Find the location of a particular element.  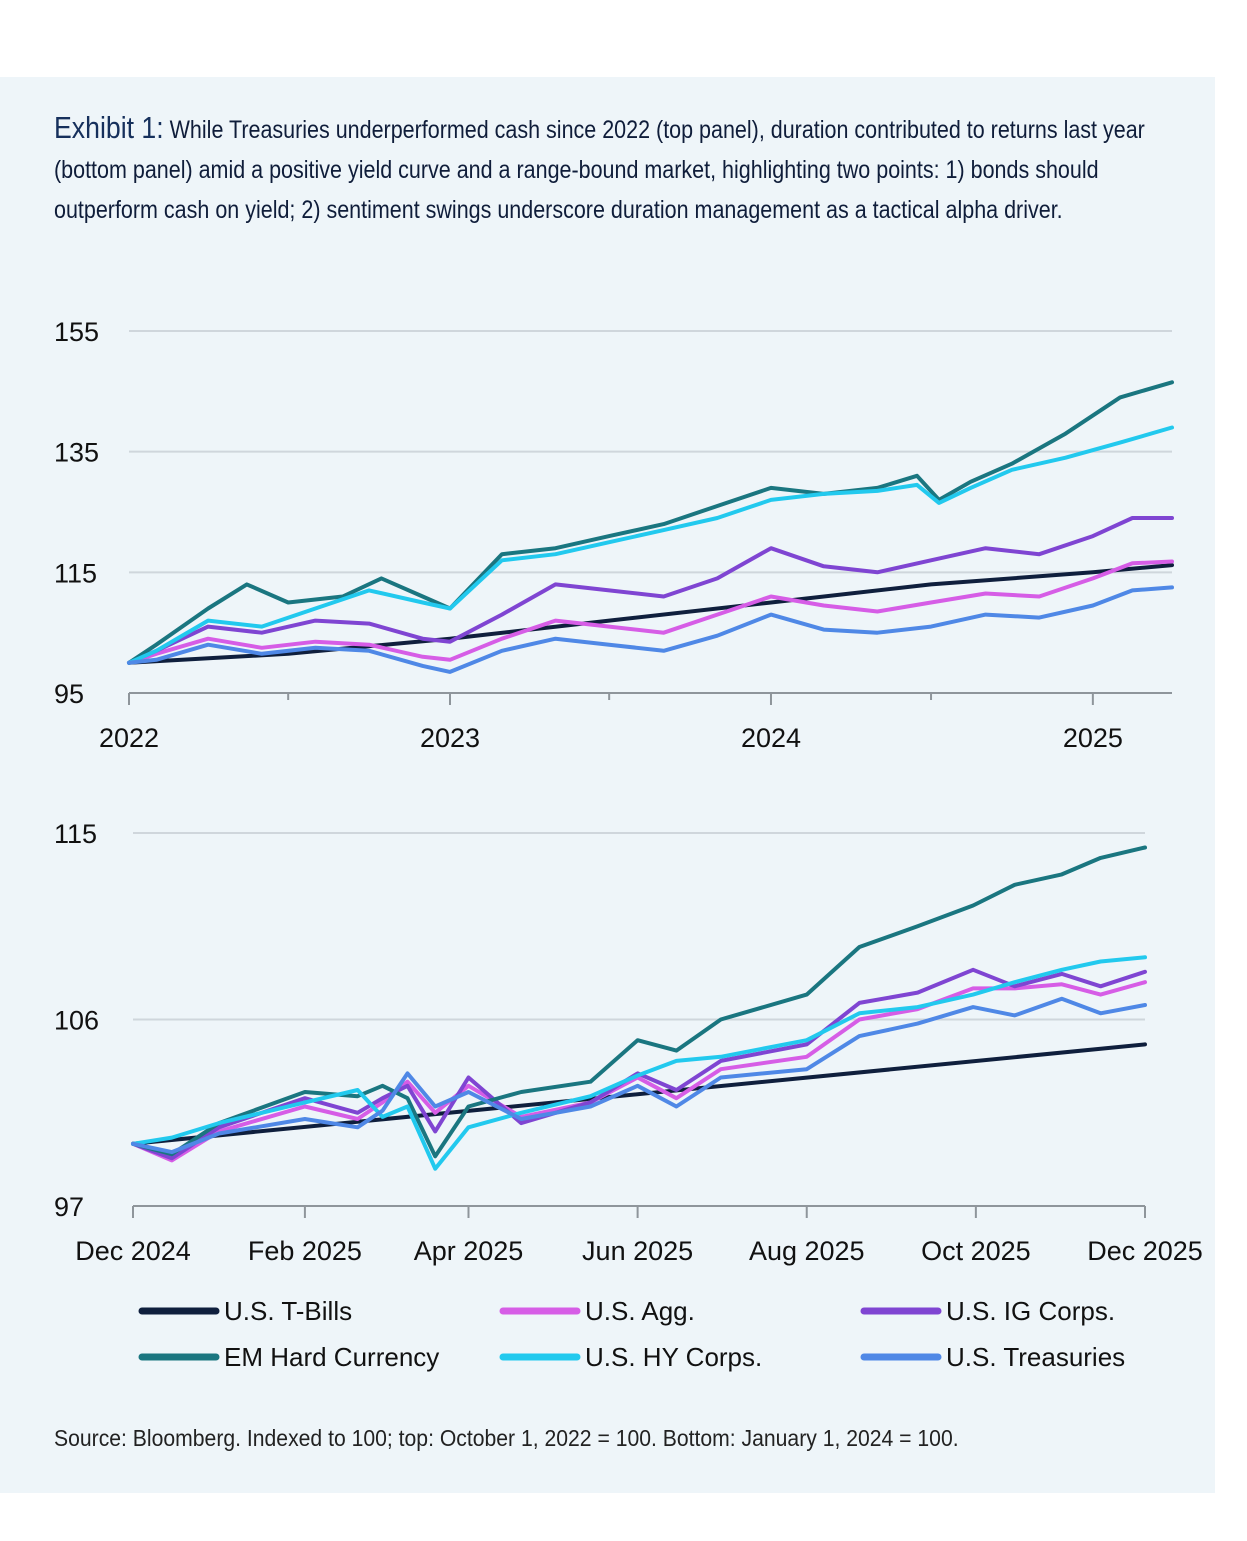

legend-label: U.S. IG Corps. is located at coordinates (1030, 1311).